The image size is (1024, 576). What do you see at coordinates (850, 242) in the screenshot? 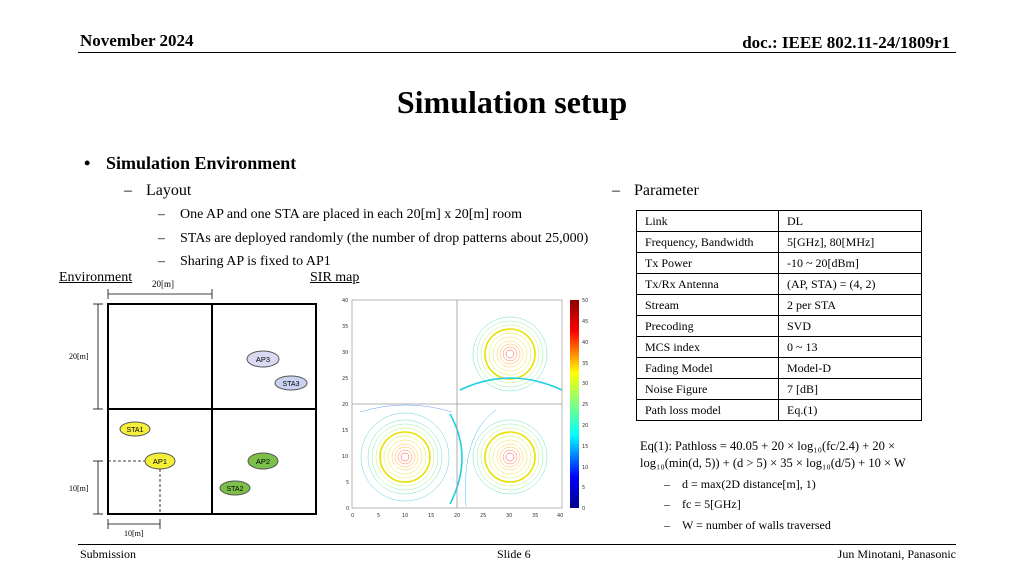
I see `parameter-value: 5[GHz], 80[MHz]` at bounding box center [850, 242].